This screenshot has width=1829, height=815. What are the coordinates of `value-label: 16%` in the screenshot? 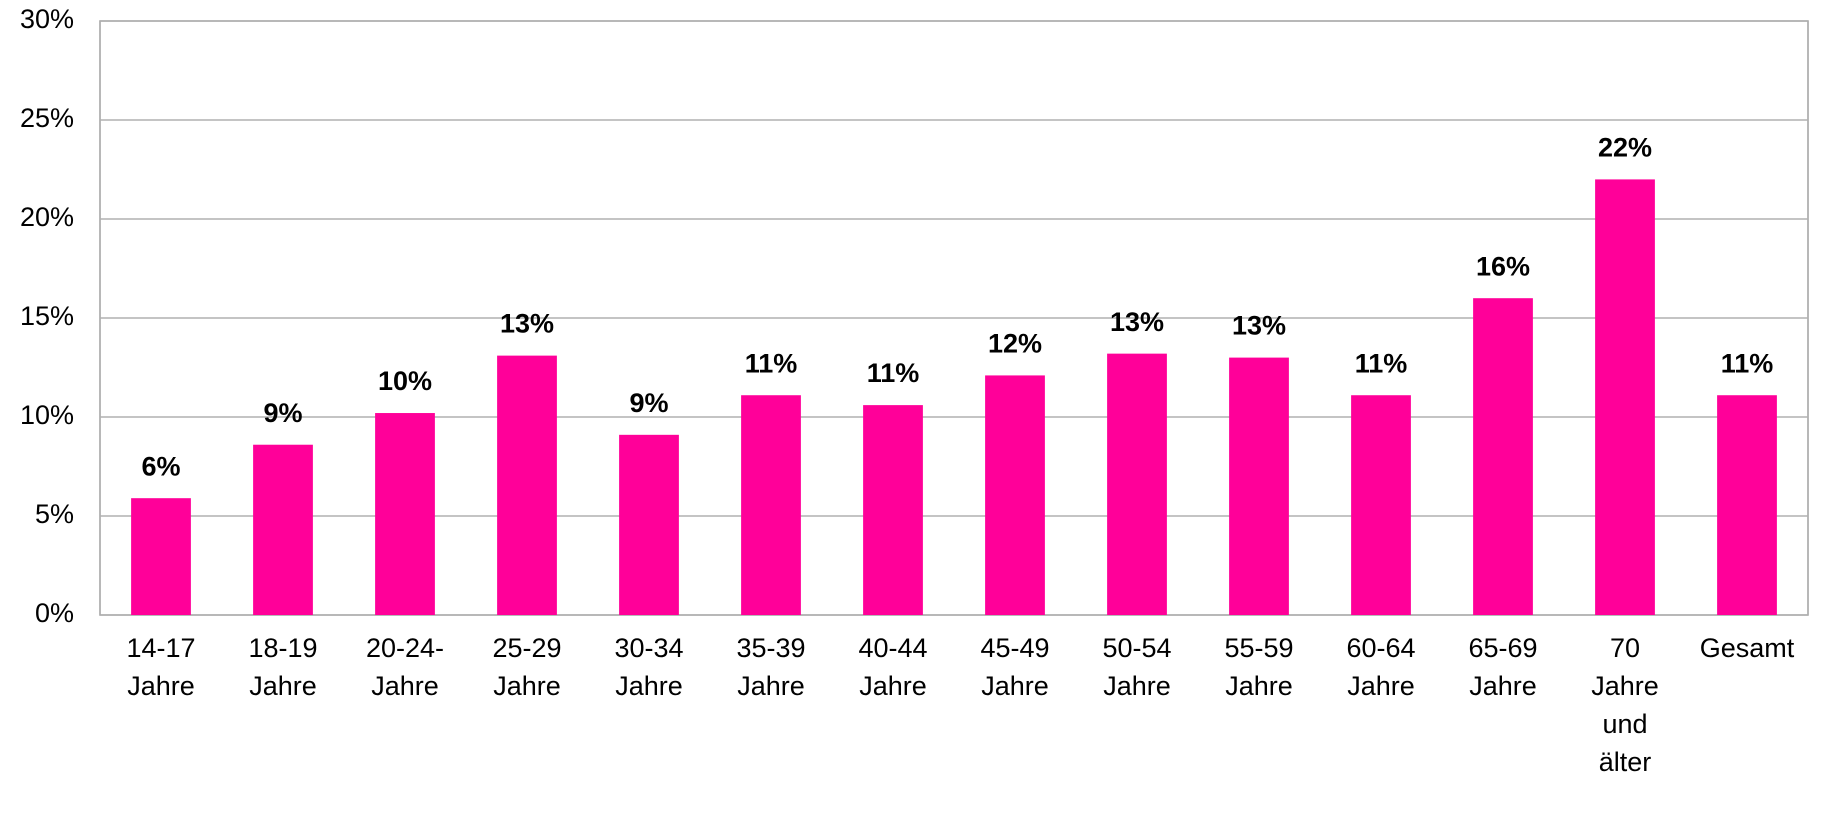 It's located at (1503, 266).